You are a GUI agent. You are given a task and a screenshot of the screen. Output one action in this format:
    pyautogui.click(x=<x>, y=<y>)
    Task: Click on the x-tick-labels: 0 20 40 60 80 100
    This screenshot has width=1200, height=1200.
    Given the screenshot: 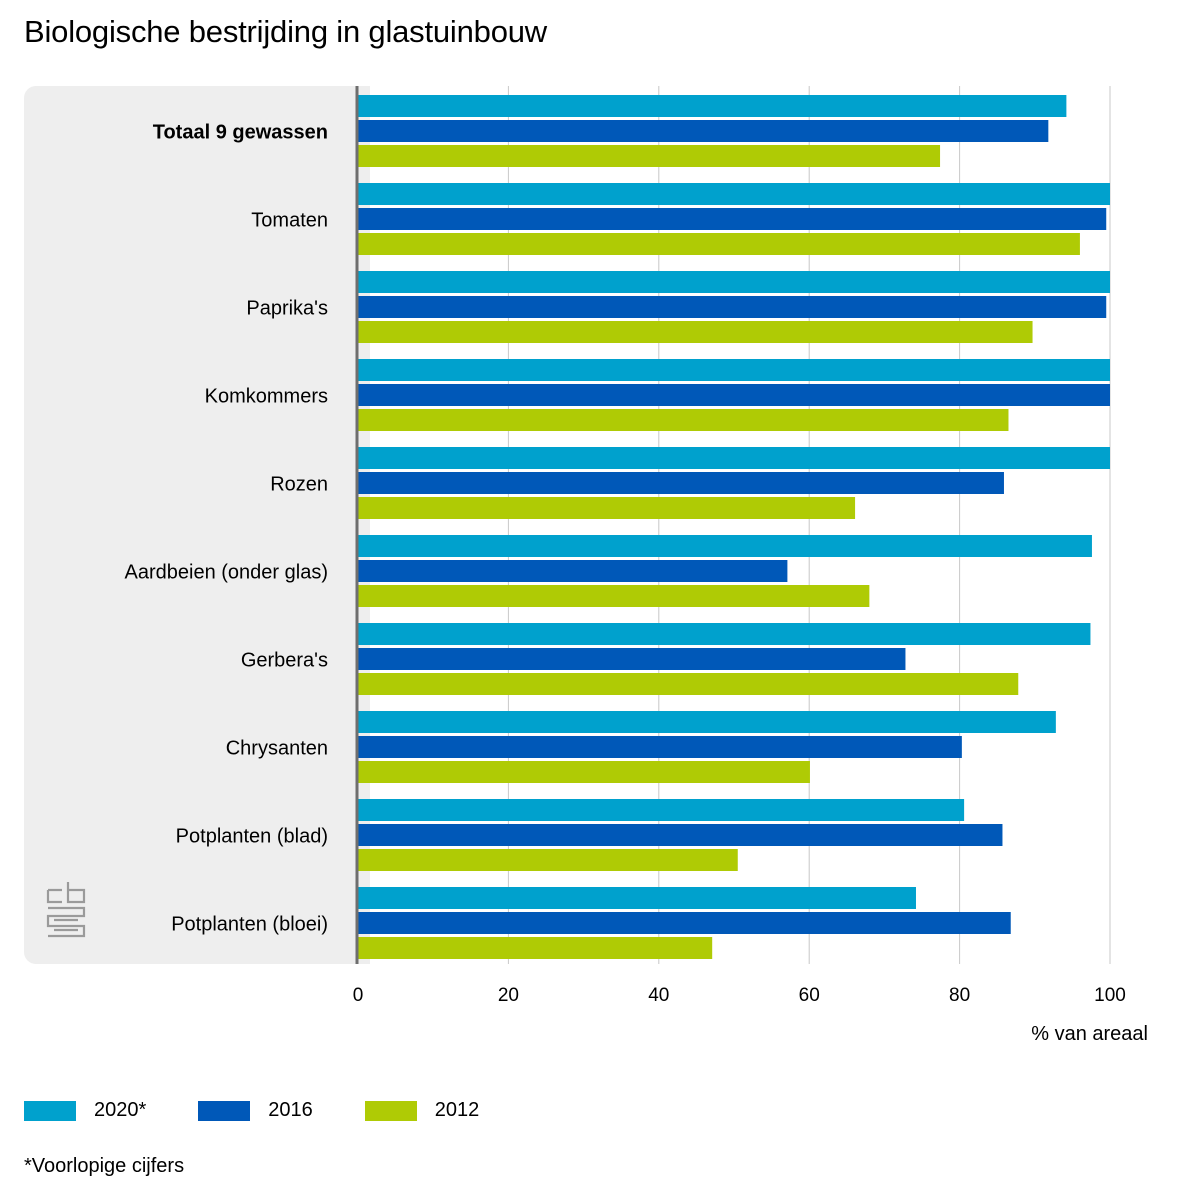 What is the action you would take?
    pyautogui.click(x=739, y=995)
    